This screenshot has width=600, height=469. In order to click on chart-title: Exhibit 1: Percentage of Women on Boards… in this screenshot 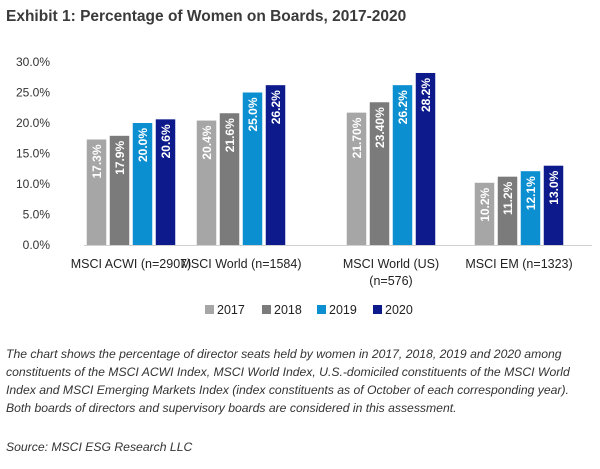, I will do `click(206, 16)`.